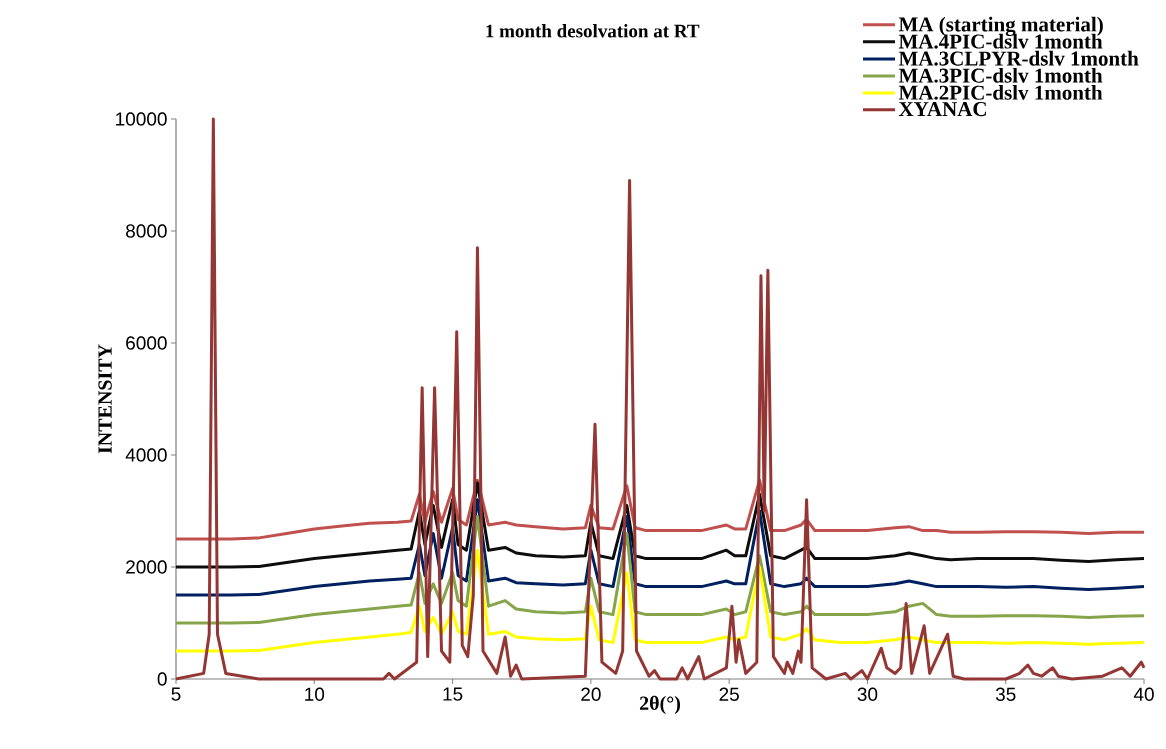  Describe the element at coordinates (176, 694) in the screenshot. I see `x-tick-label: 5` at that location.